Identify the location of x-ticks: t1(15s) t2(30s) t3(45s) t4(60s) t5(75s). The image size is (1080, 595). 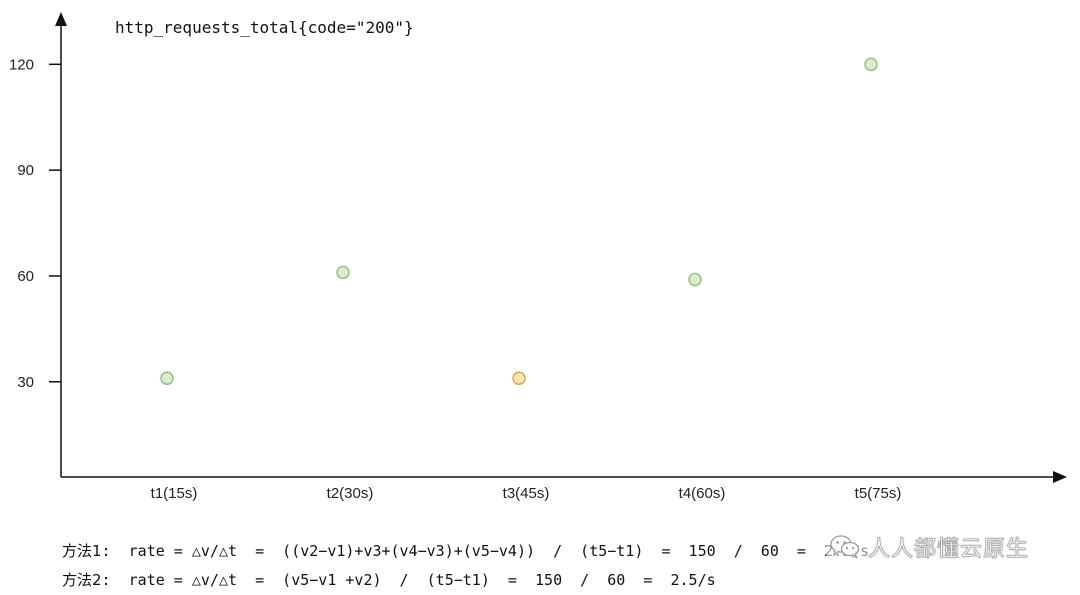
(526, 493).